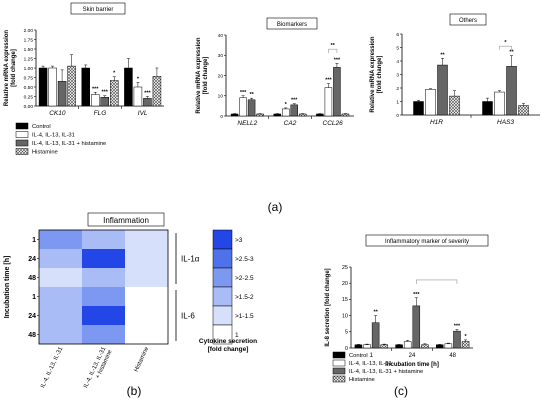  I want to click on panel-label-c: (c), so click(401, 391).